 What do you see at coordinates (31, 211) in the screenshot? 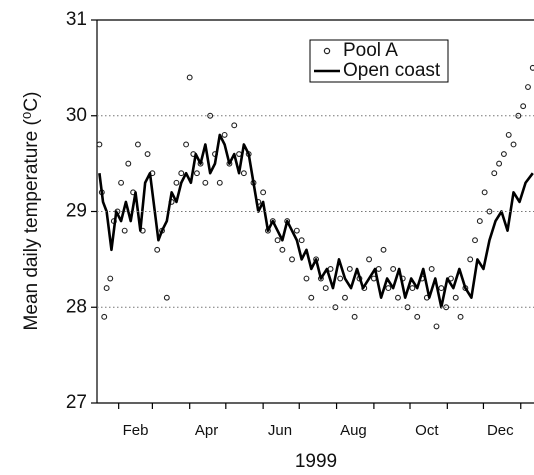
I see `y-axis-label: Mean daily temperature (⁰C)` at bounding box center [31, 211].